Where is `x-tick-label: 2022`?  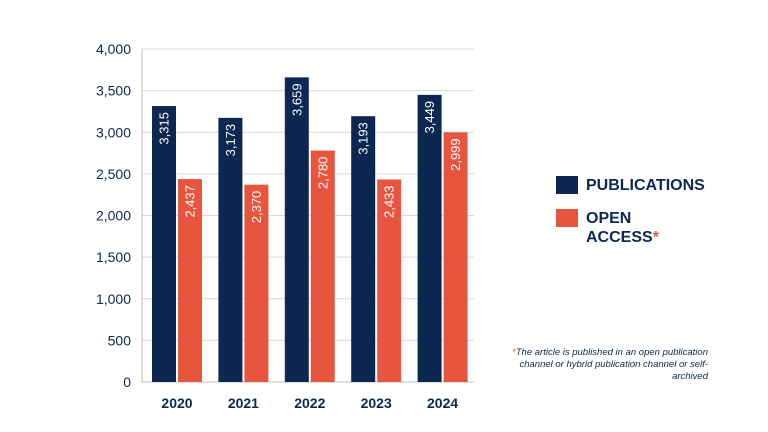
x-tick-label: 2022 is located at coordinates (309, 403).